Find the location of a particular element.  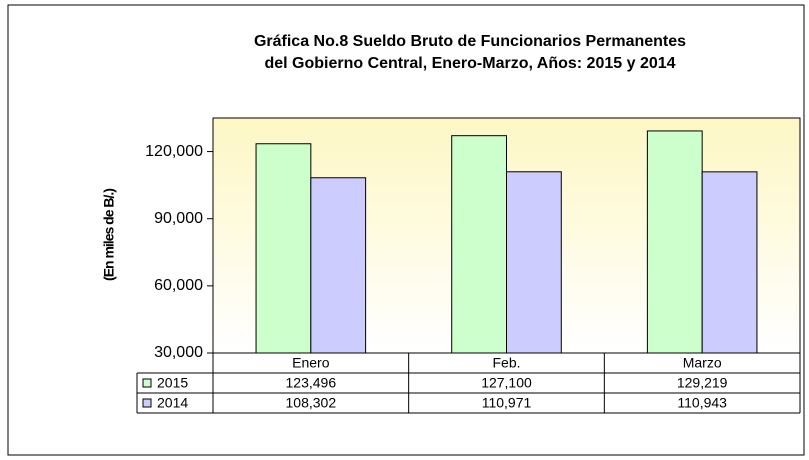

y-axis-title: (En miles de B/.) is located at coordinates (109, 235).